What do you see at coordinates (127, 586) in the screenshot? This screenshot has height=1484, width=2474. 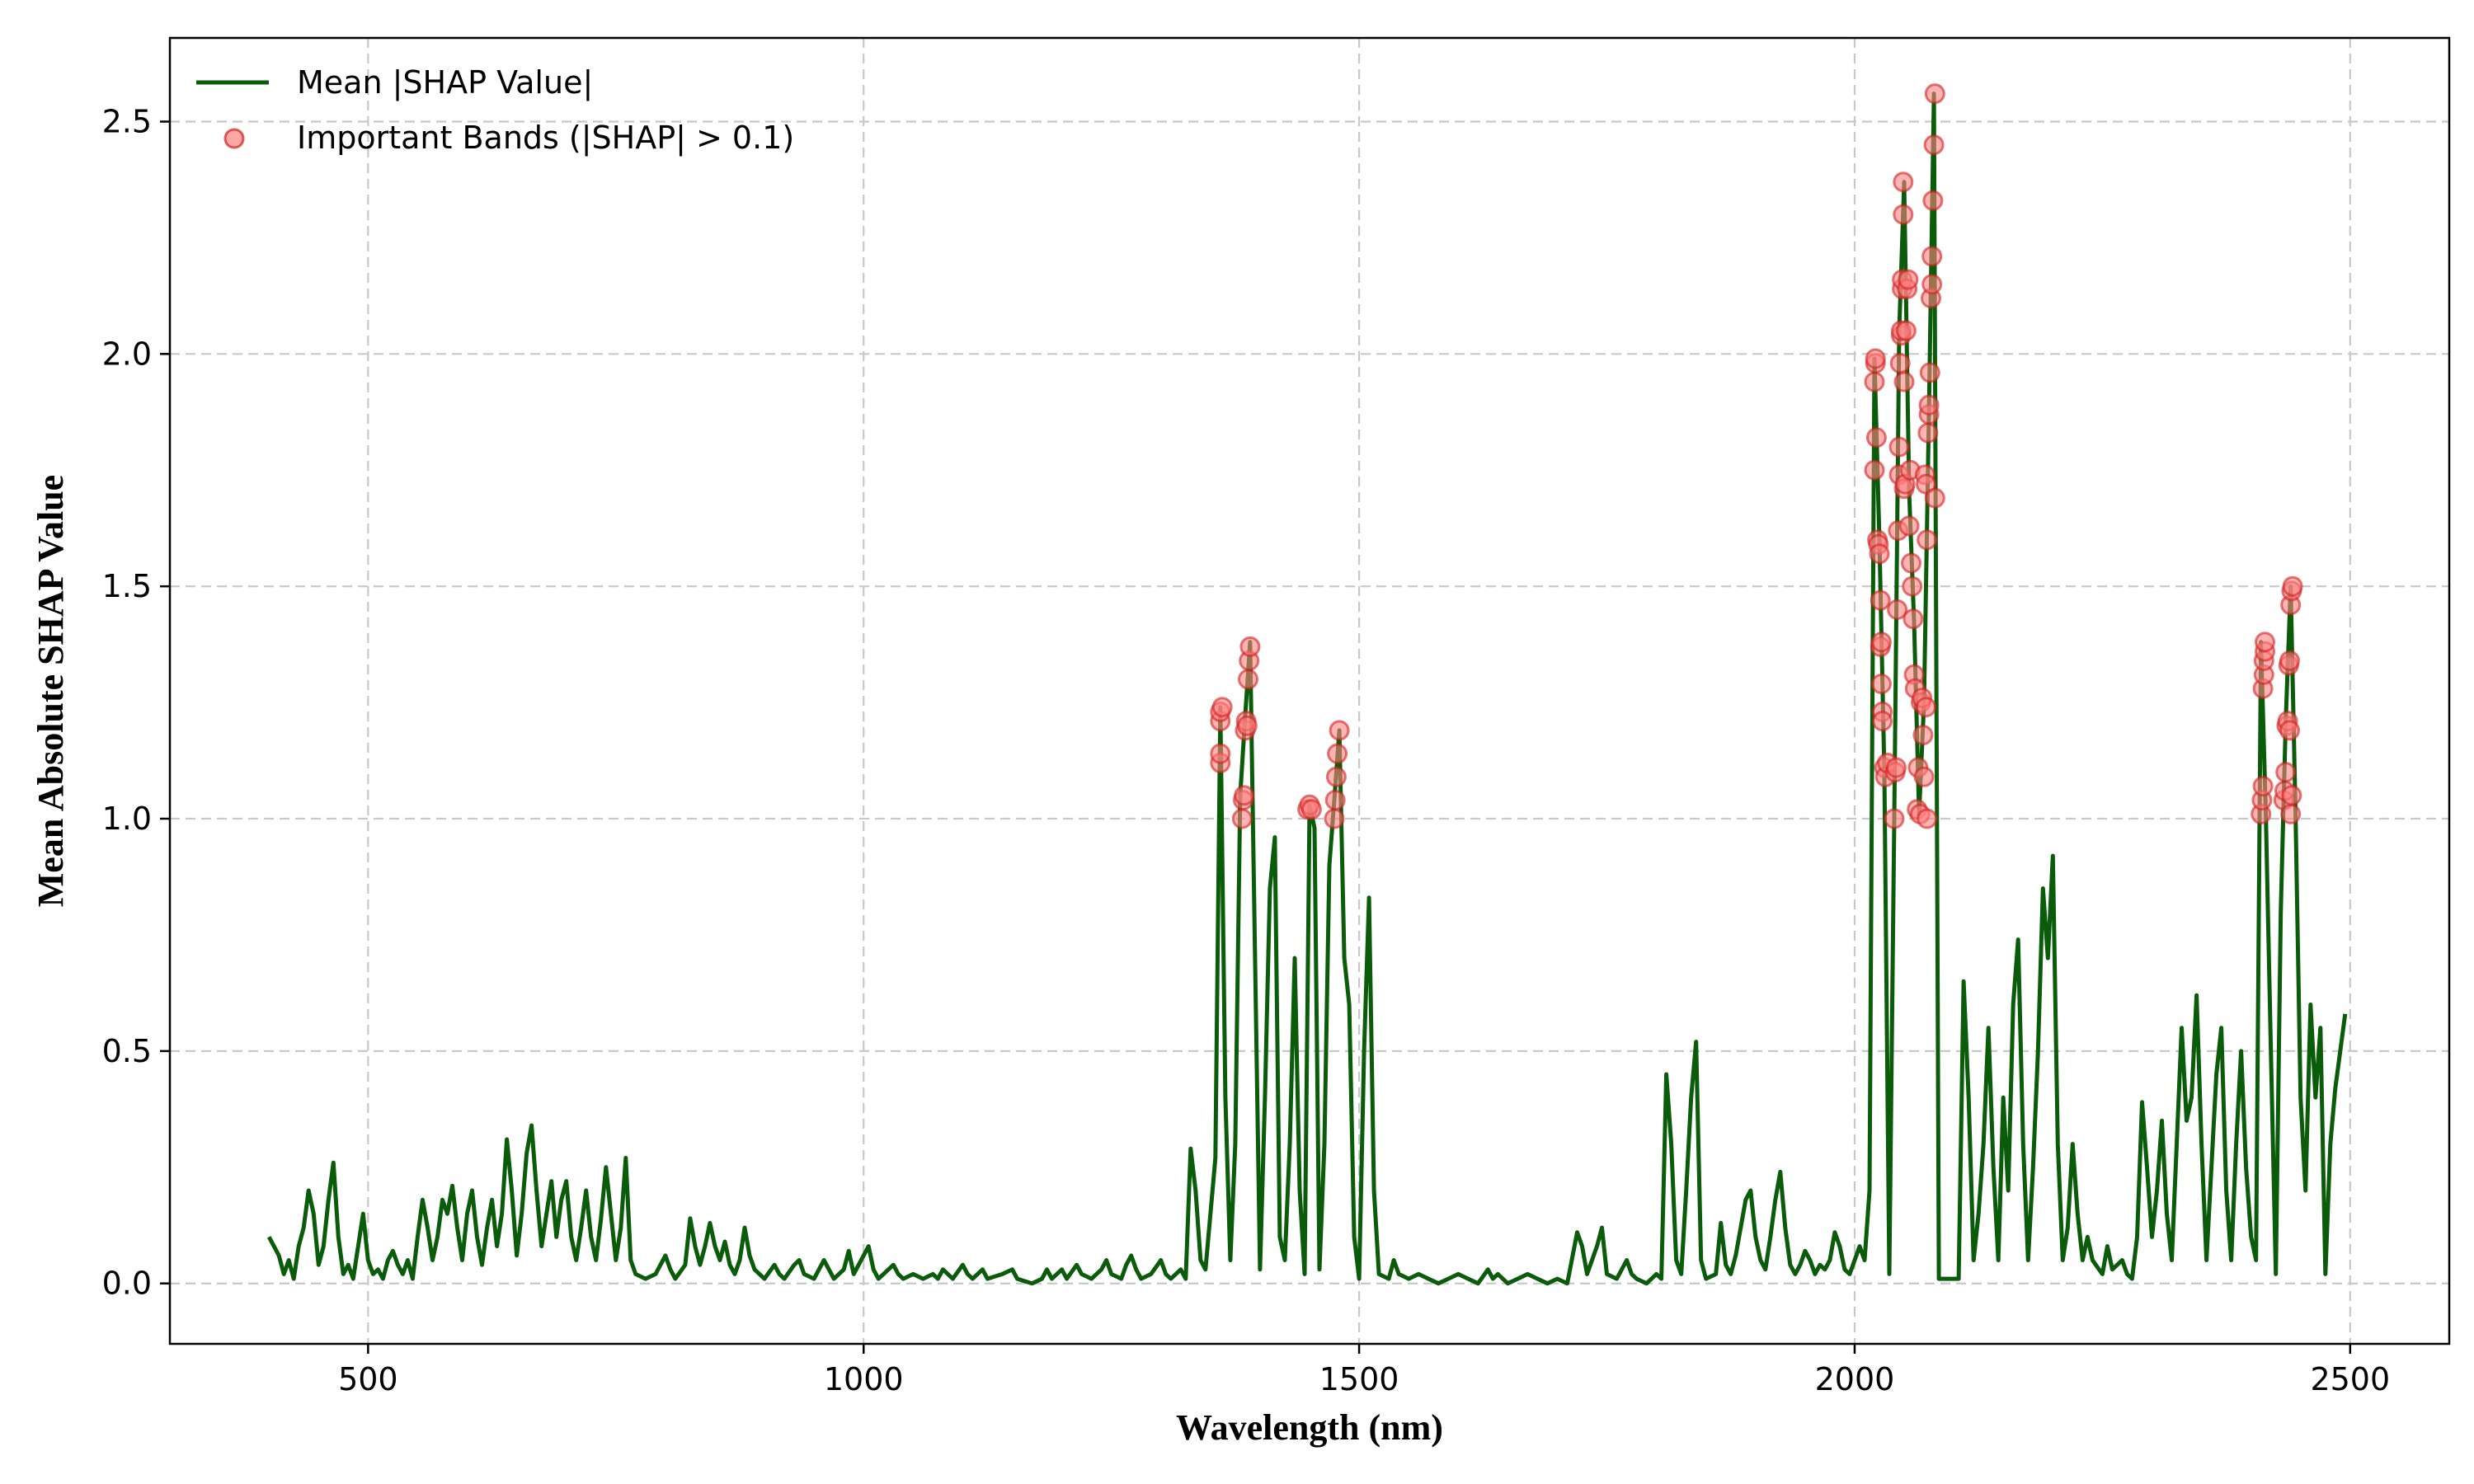 I see `y-tick-label: 1.5` at bounding box center [127, 586].